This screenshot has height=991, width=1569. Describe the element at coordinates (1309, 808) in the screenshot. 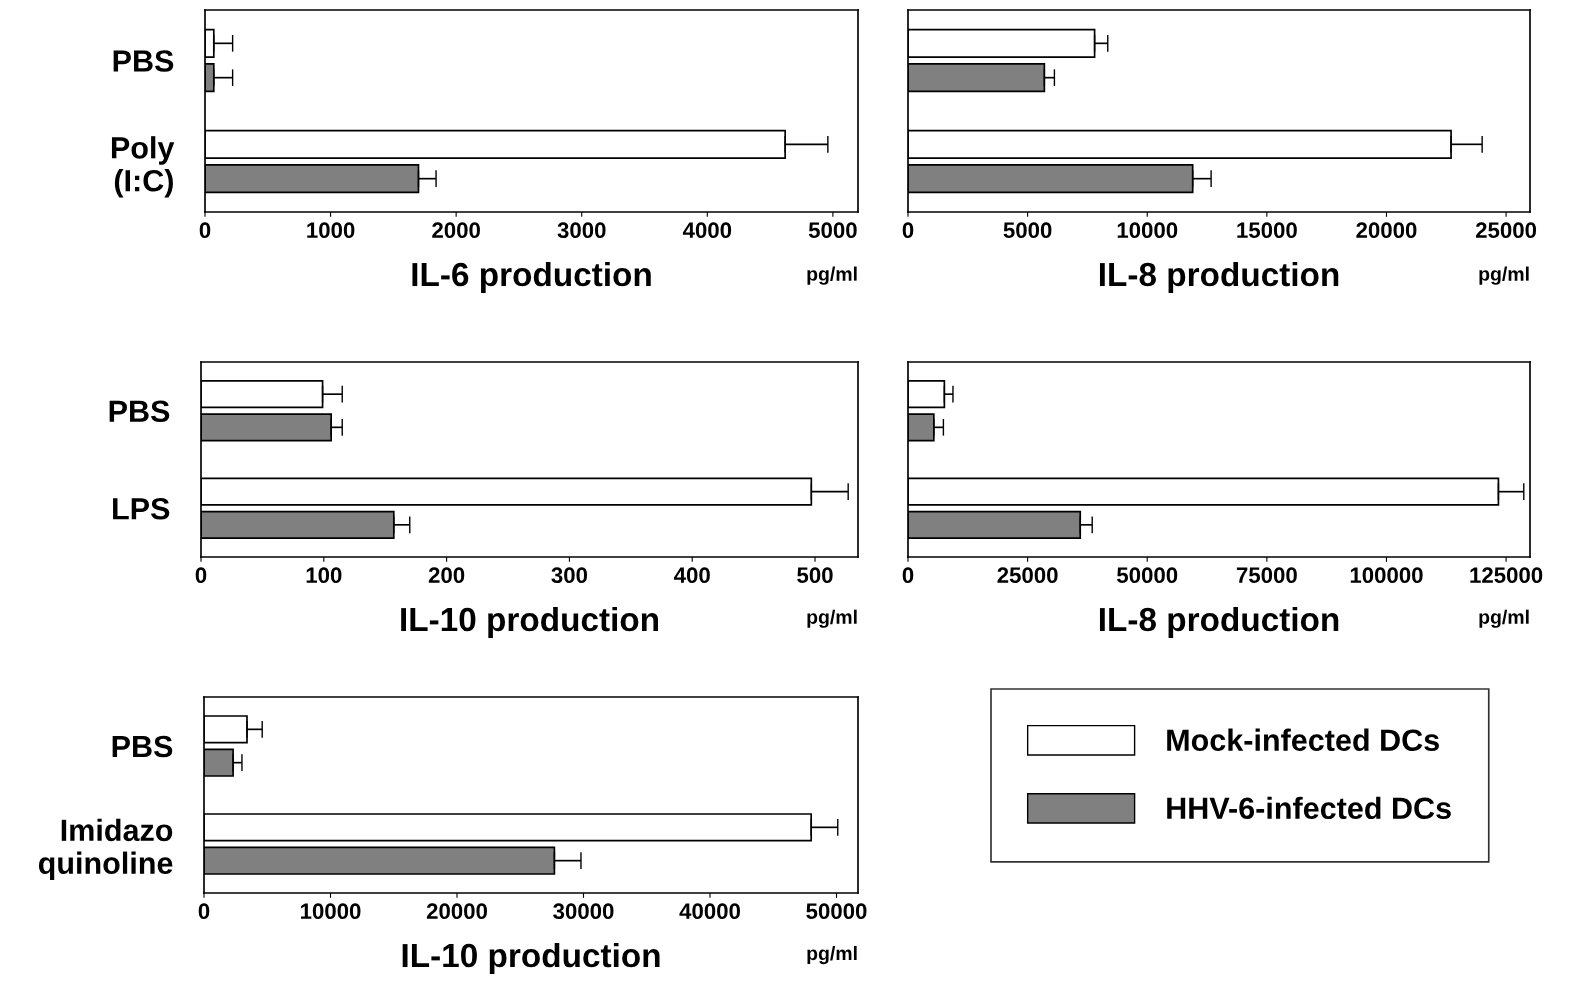

I see `legend-label: HHV-6-infected DCs` at that location.